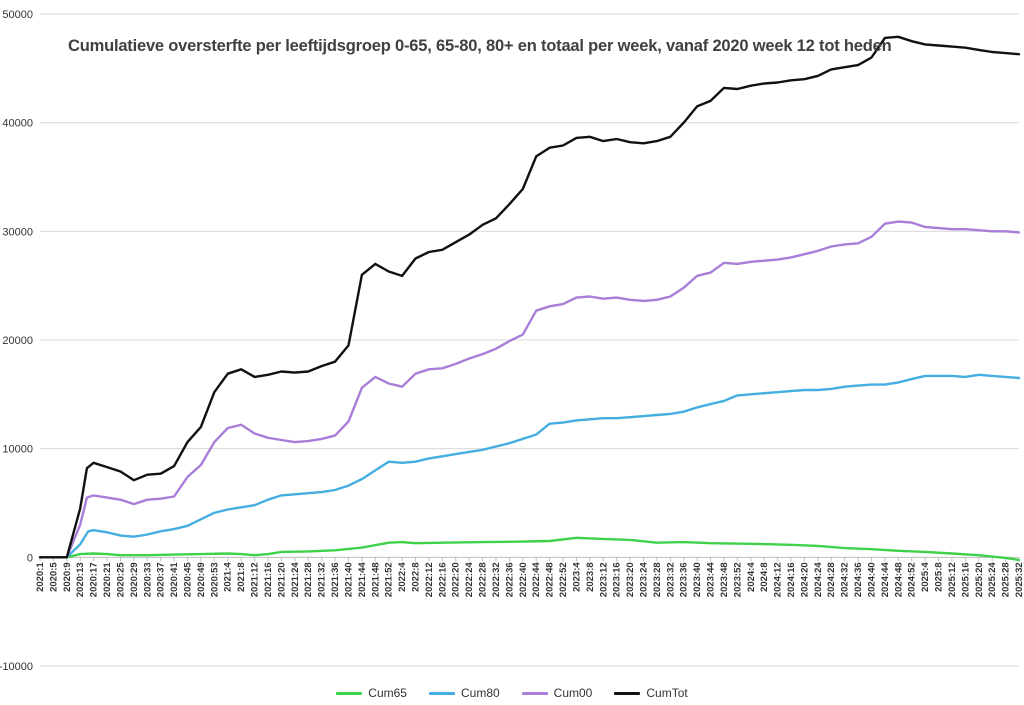  Describe the element at coordinates (40, 577) in the screenshot. I see `x-tick-label: 2020:1` at that location.